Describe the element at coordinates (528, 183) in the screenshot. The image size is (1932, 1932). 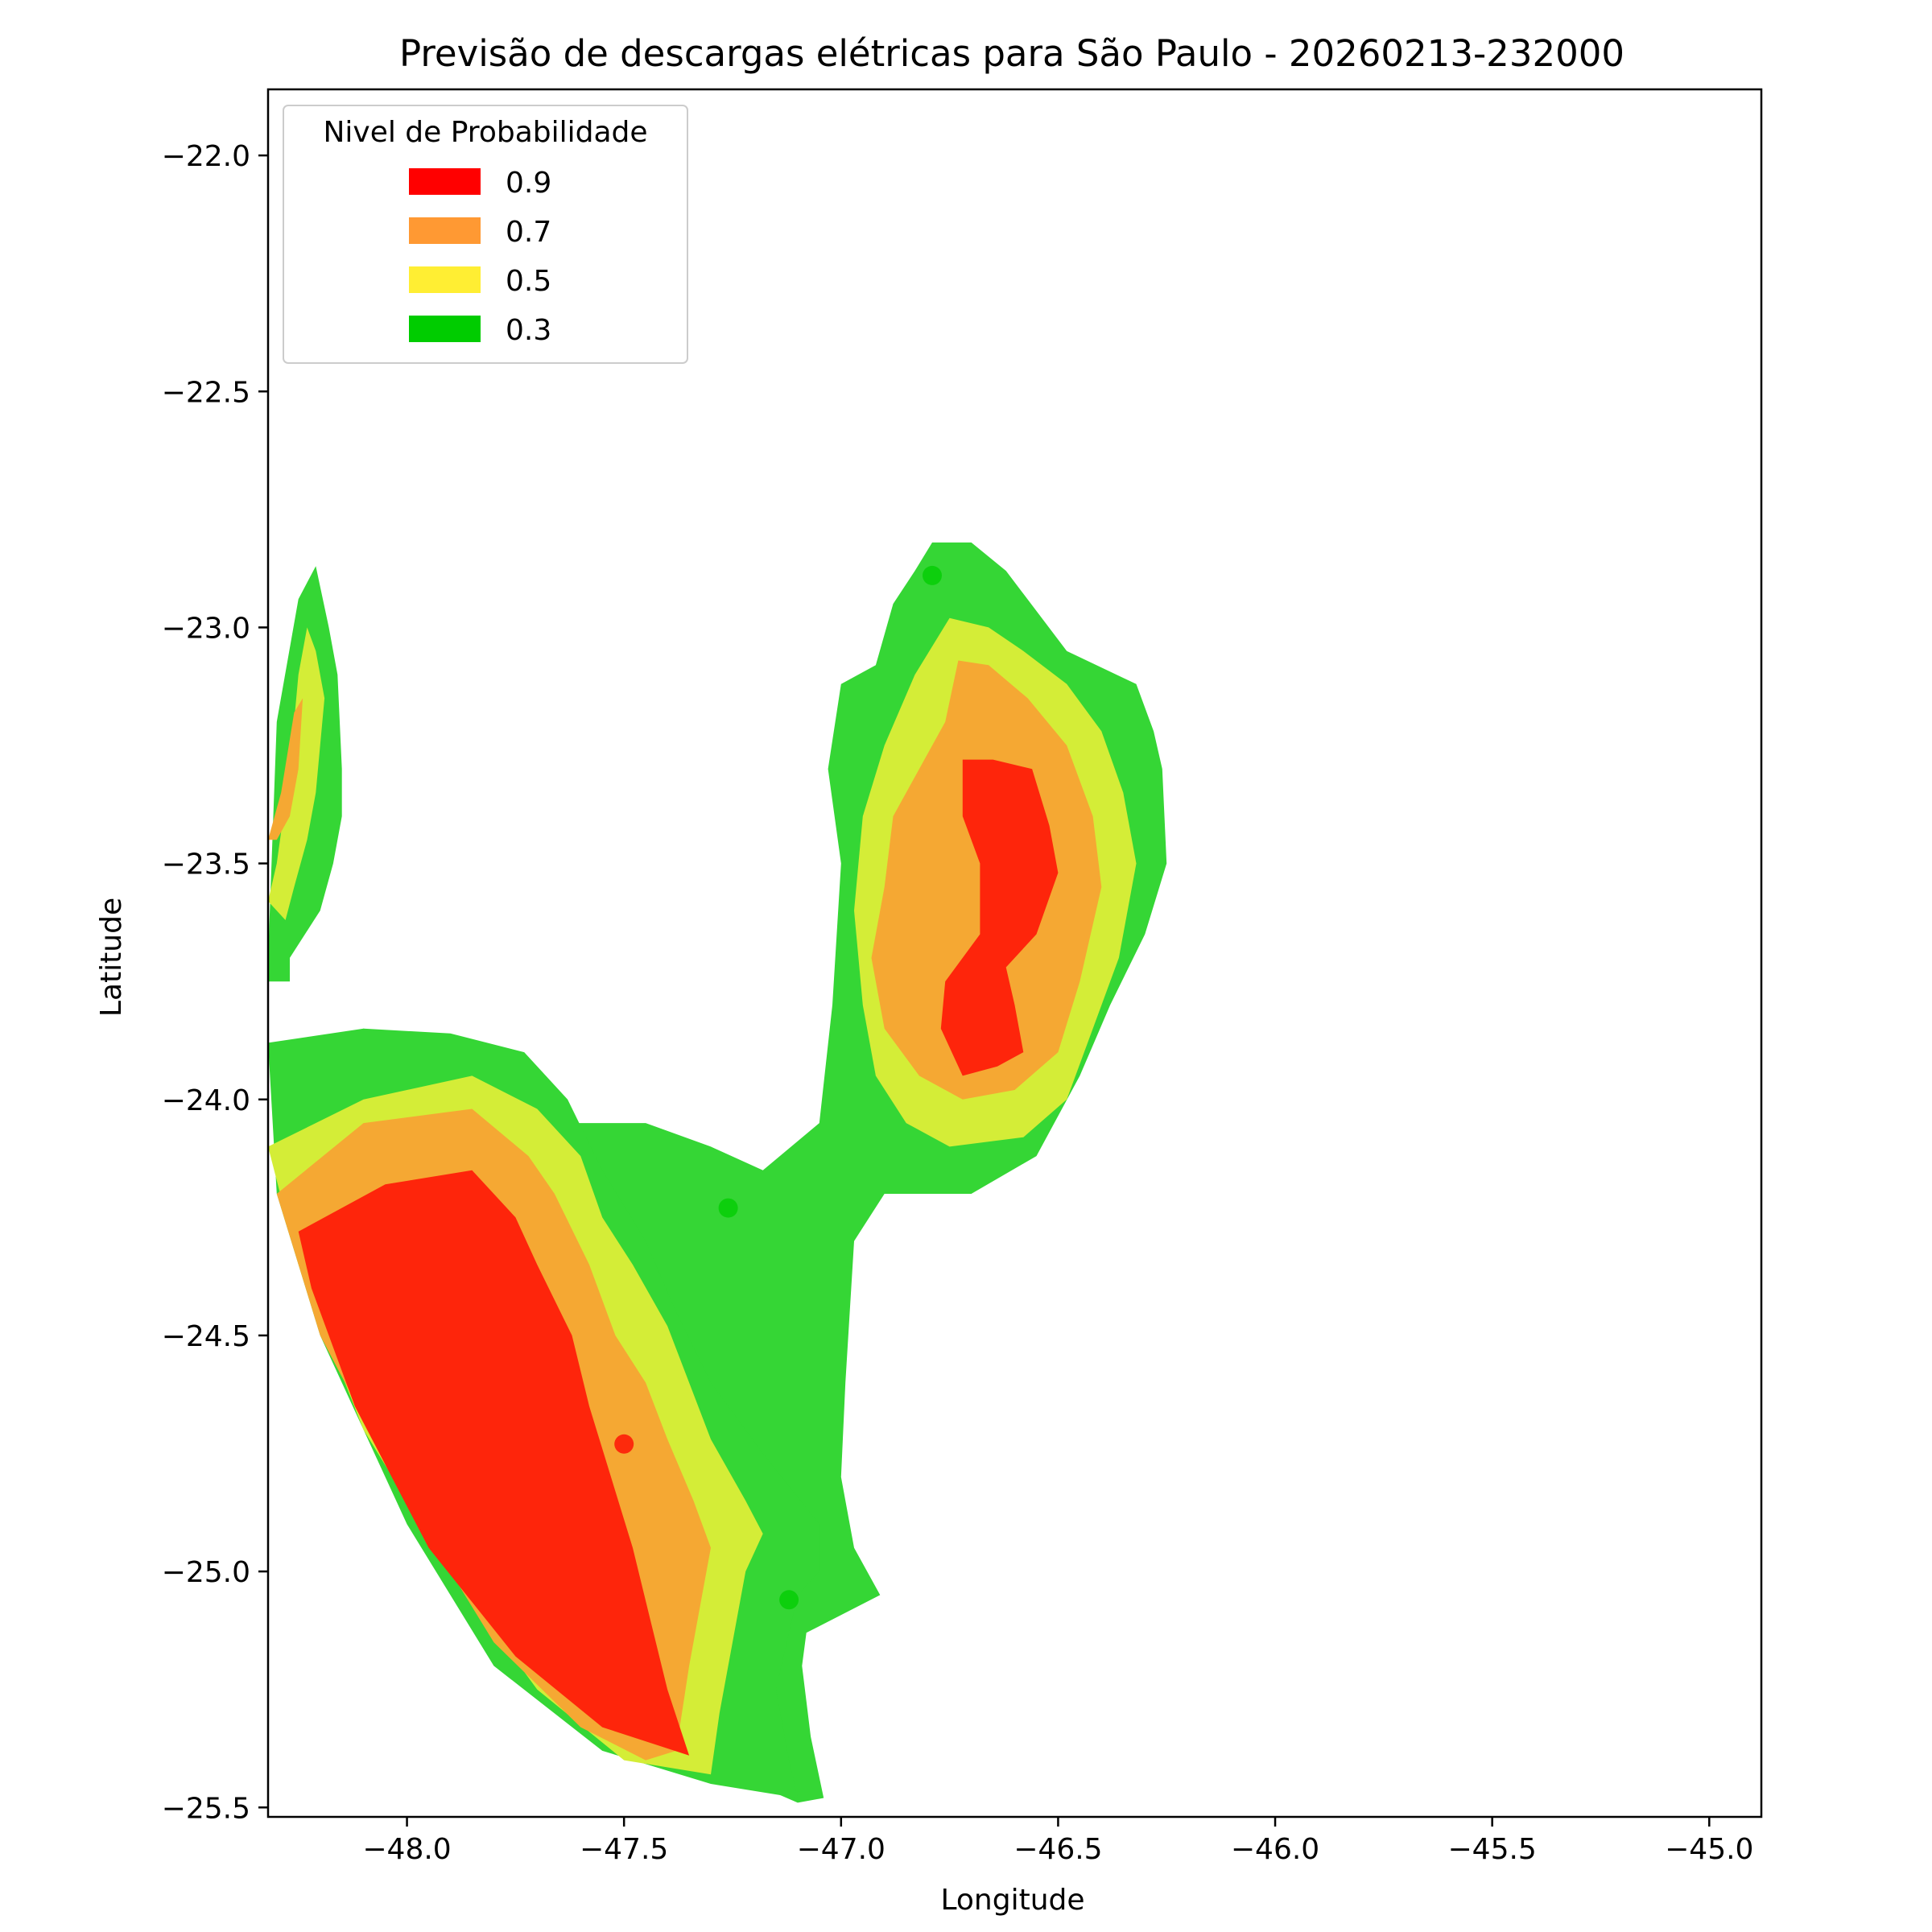
I see `legend-label-09: 0.9` at that location.